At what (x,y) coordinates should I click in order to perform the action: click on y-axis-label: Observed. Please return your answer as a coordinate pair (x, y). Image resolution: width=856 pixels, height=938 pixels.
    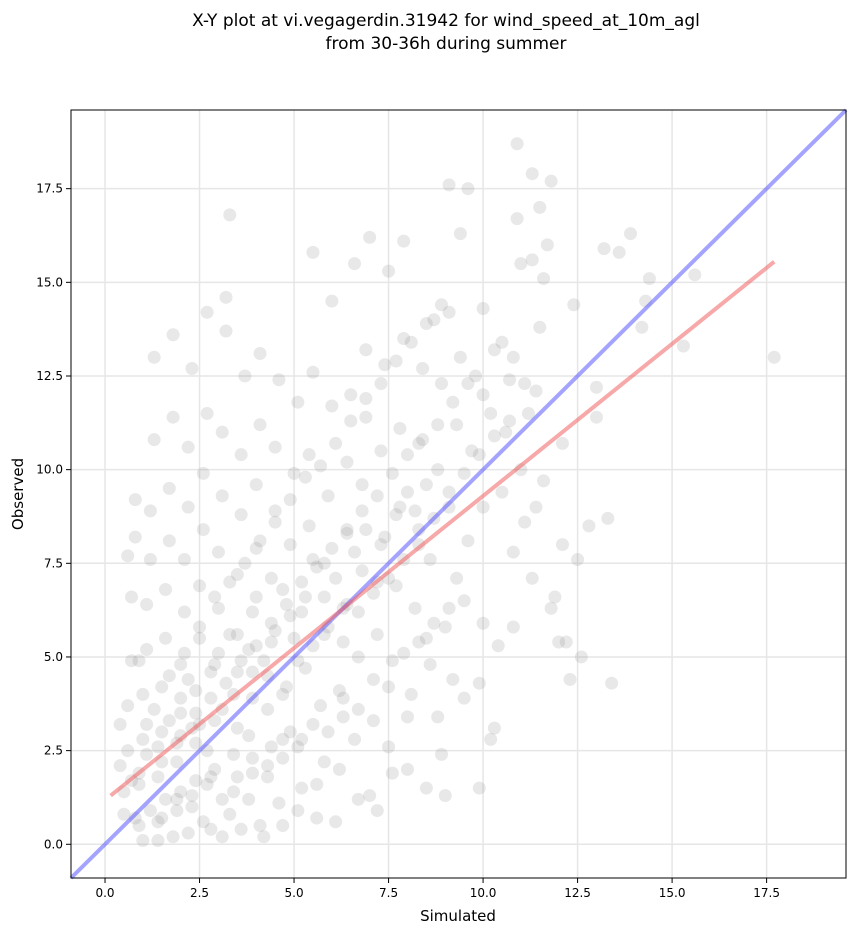
    Looking at the image, I should click on (18, 494).